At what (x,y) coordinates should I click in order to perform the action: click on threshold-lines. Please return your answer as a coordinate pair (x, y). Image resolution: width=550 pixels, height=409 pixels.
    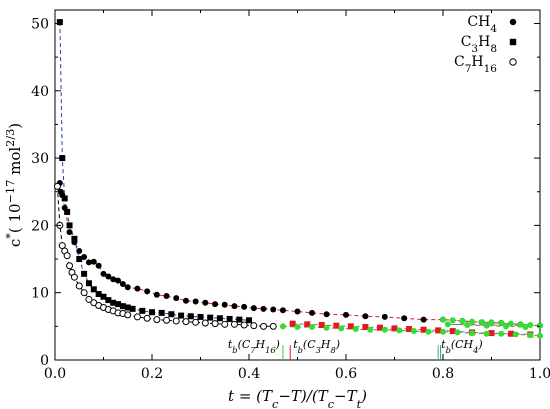
    Looking at the image, I should click on (362, 352).